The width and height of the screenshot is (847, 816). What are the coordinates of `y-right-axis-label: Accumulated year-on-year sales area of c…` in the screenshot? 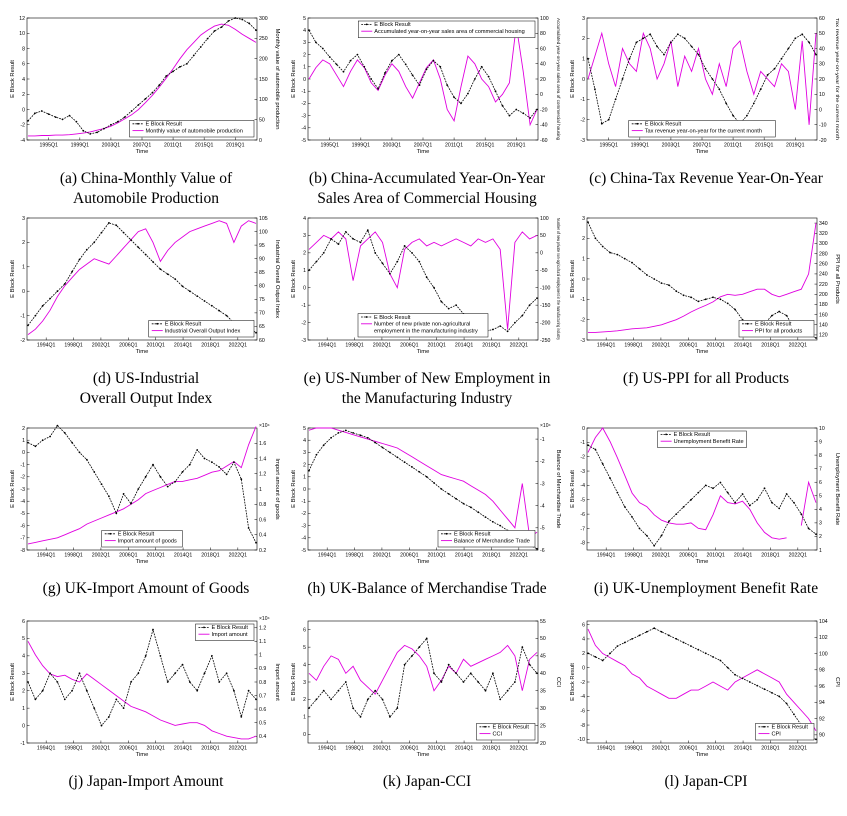 It's located at (558, 79).